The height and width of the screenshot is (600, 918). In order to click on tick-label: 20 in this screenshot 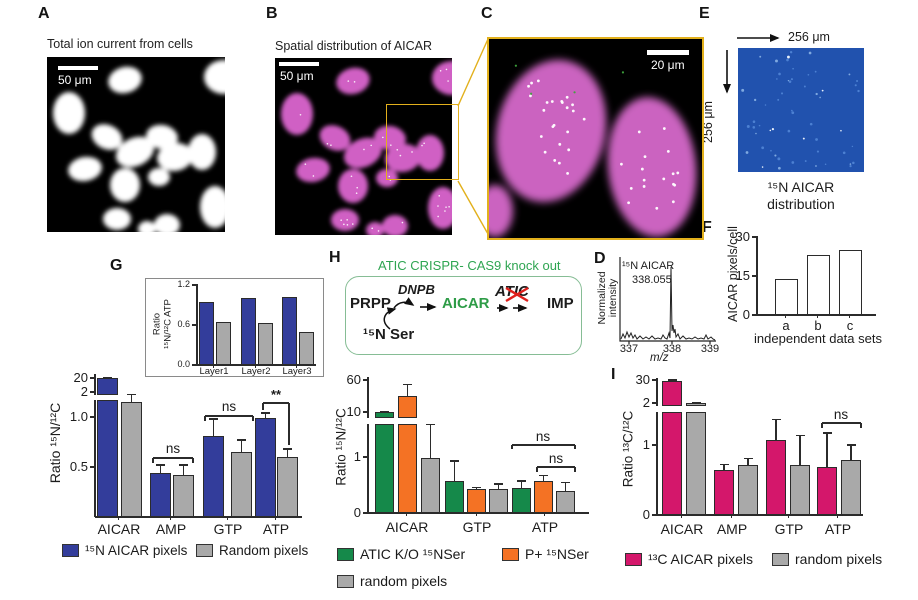, I will do `click(80, 377)`.